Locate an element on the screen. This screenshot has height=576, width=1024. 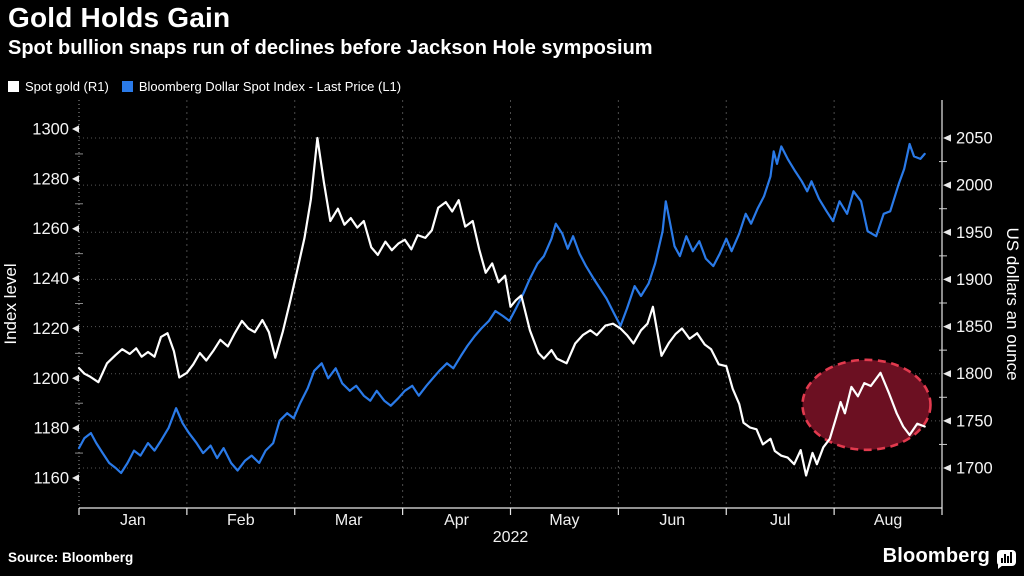
legend-item-spot-gold: Spot gold (R1) is located at coordinates (58, 86).